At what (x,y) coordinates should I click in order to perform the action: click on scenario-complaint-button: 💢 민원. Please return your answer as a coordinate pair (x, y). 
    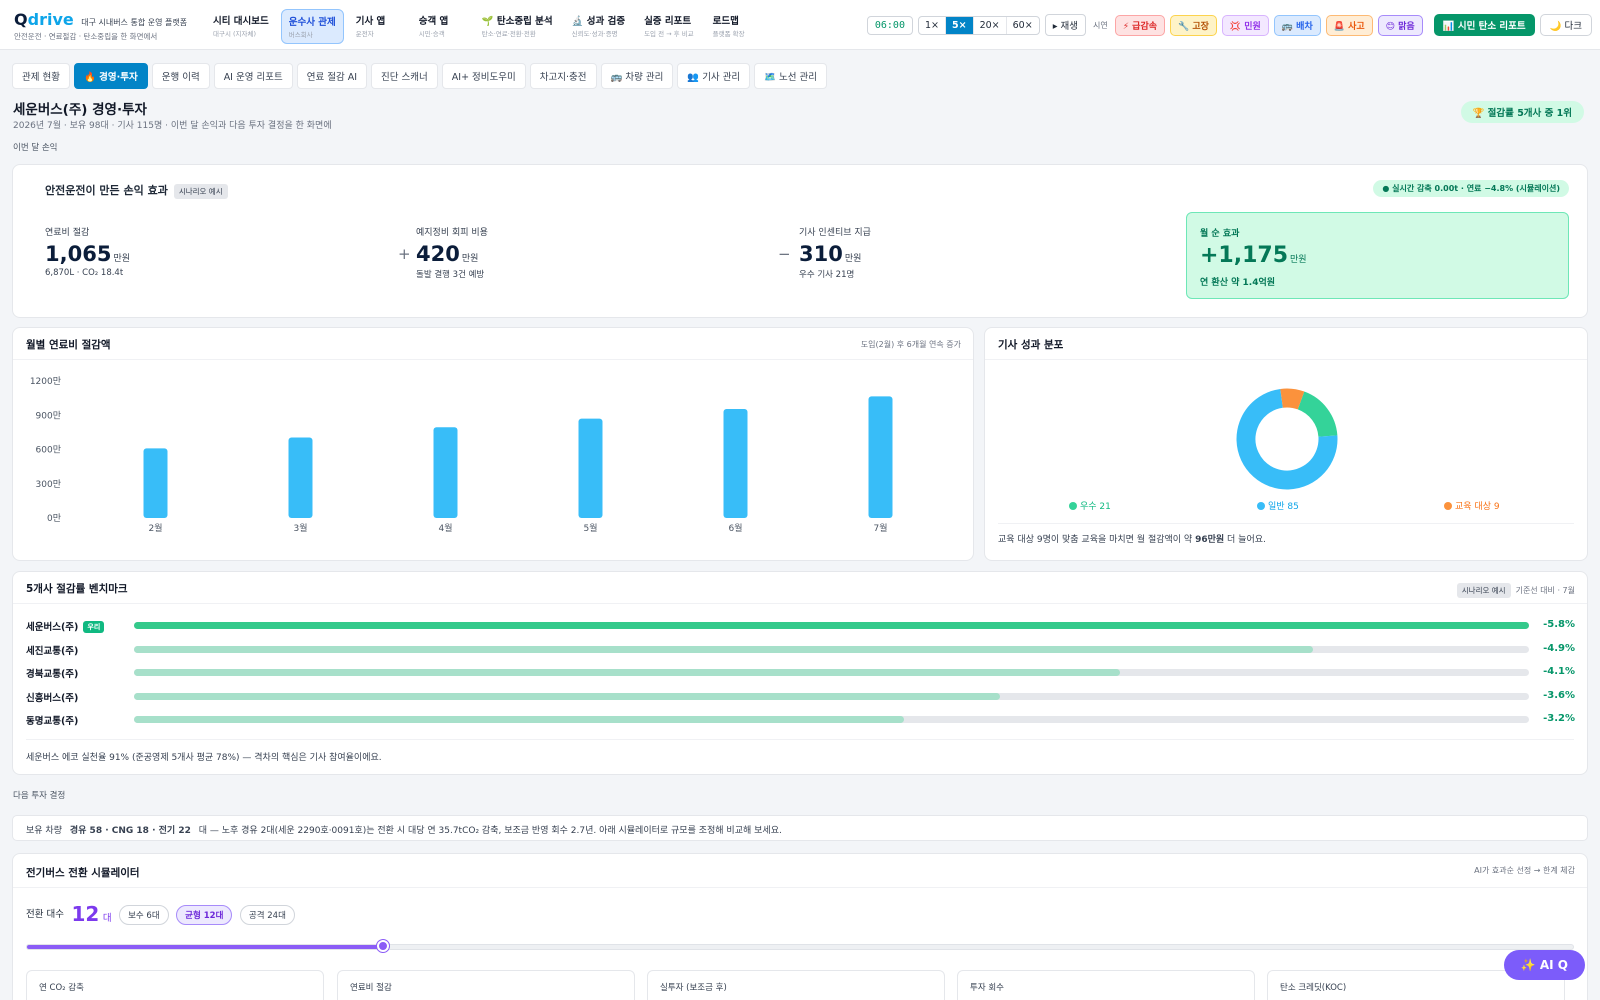
    Looking at the image, I should click on (1245, 25).